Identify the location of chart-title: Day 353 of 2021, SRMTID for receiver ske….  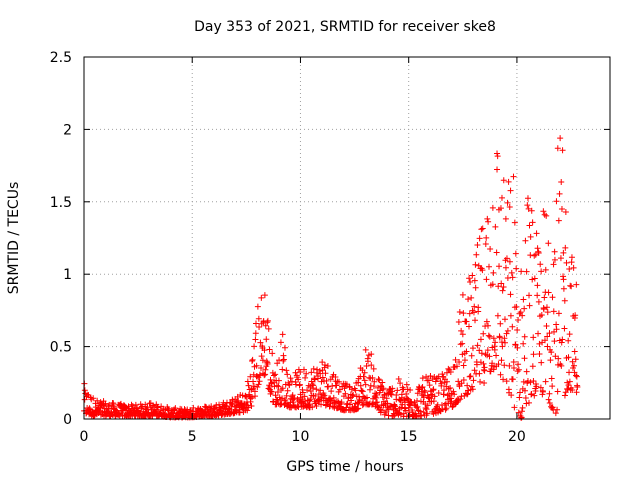
(345, 27).